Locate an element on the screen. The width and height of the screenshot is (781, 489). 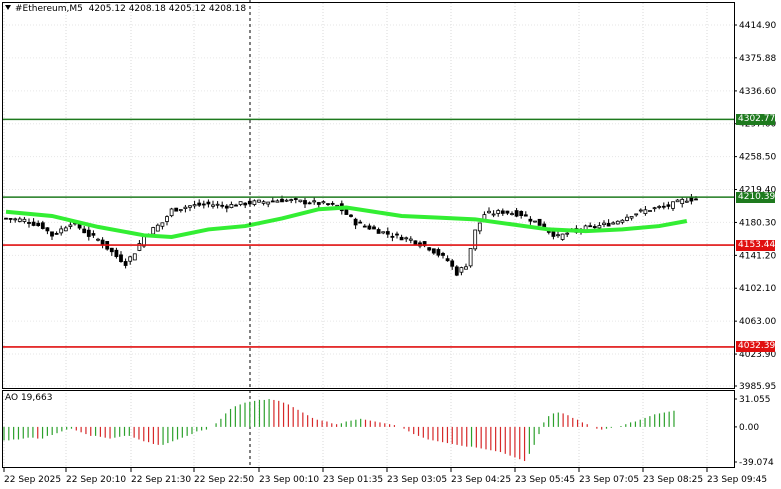
time-tick-label: 22 Sep 22:50 is located at coordinates (224, 480).